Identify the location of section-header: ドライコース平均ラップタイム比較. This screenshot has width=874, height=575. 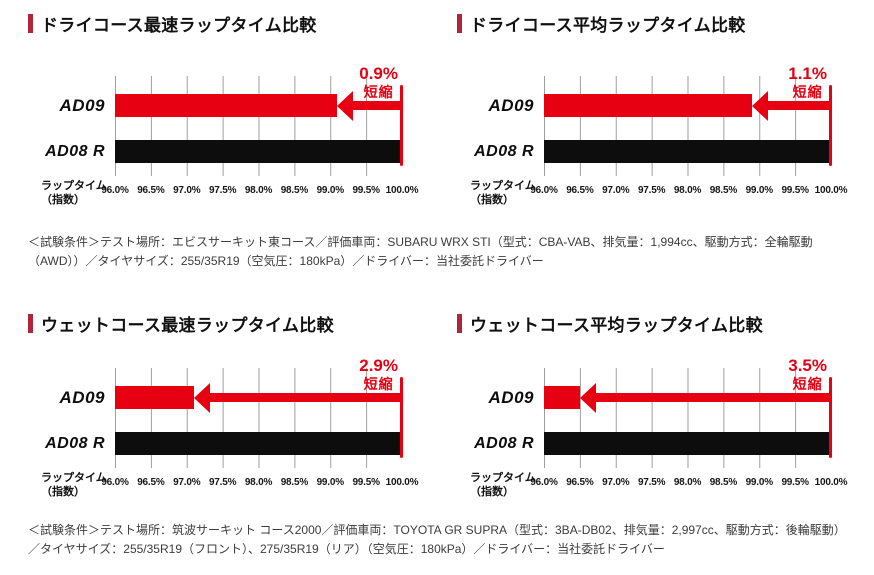
(648, 24).